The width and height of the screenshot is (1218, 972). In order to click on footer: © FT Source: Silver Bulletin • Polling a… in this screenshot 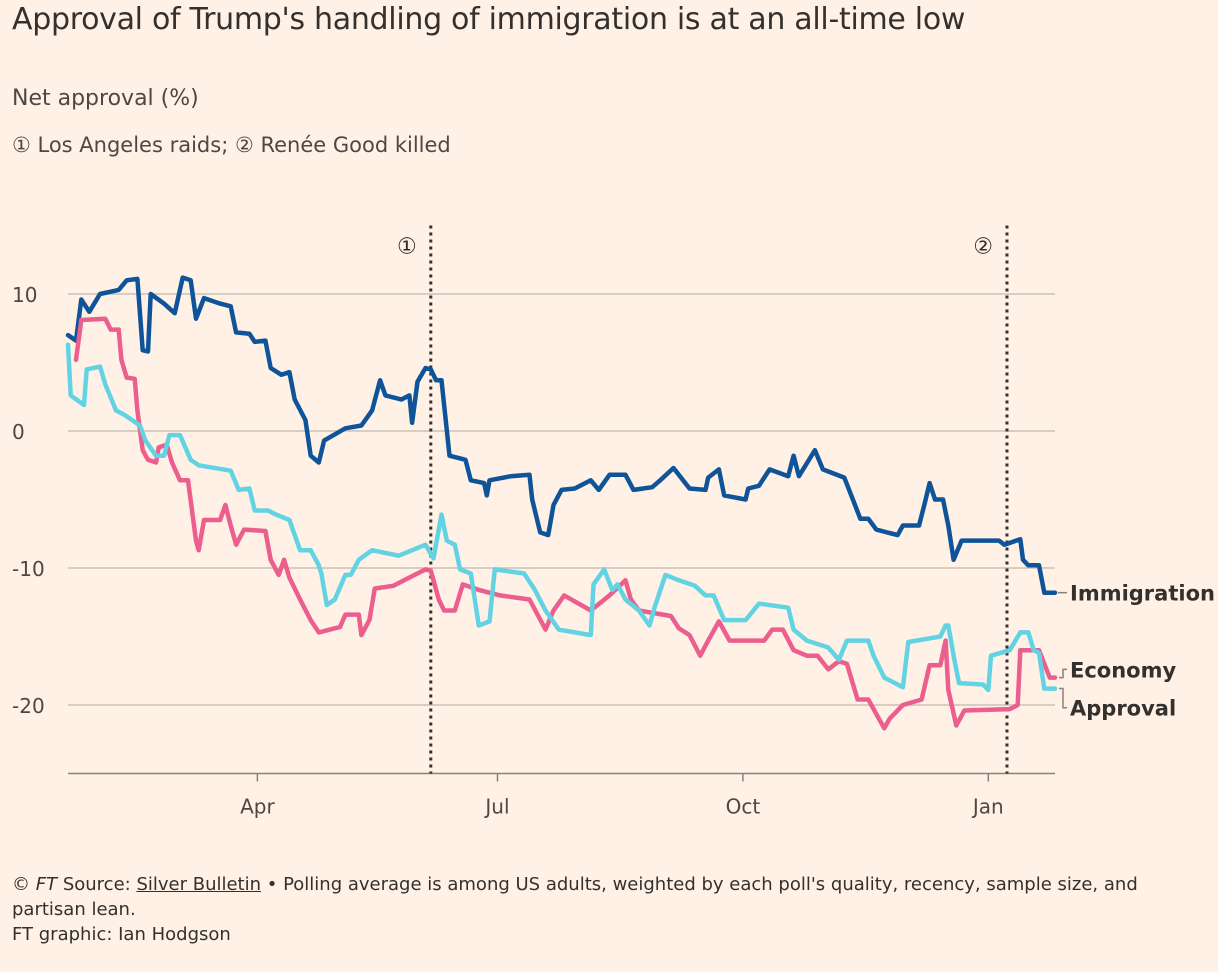, I will do `click(602, 909)`.